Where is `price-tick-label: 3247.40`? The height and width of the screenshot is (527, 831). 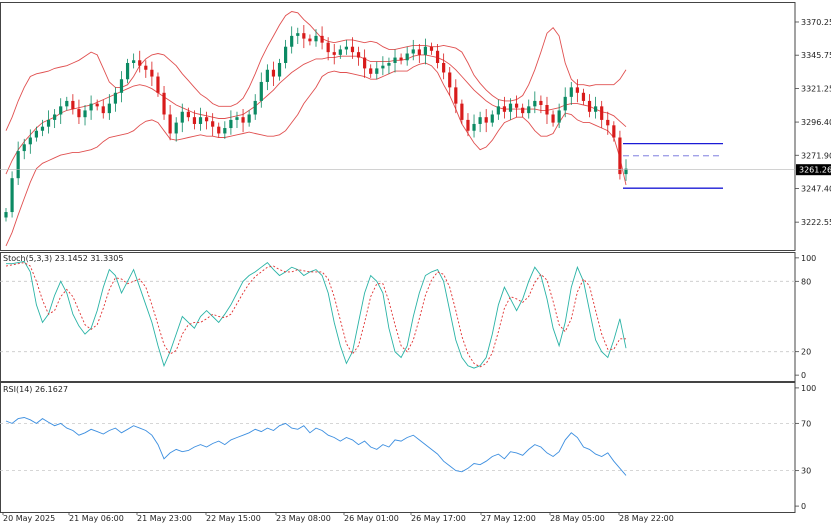 price-tick-label: 3247.40 is located at coordinates (816, 188).